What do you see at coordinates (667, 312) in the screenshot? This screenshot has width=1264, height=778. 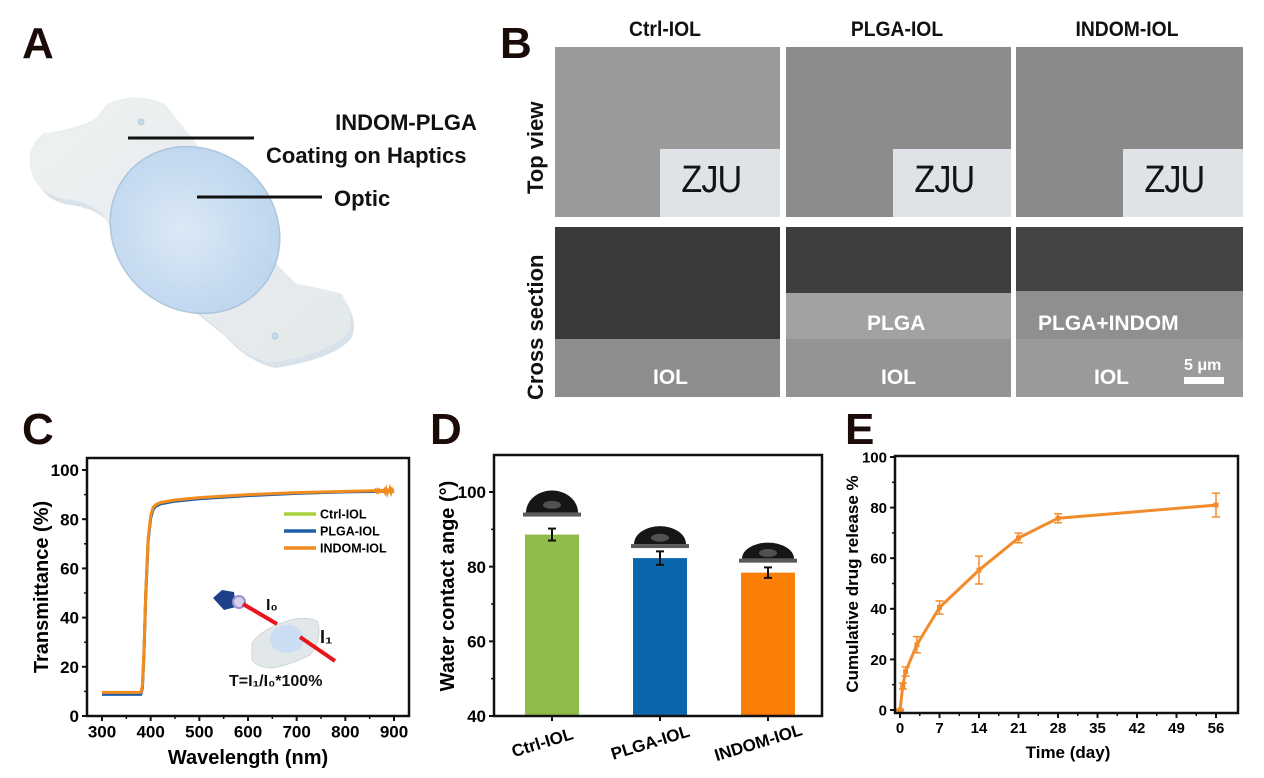 I see `sem-cross-section-ctrl: IOL` at bounding box center [667, 312].